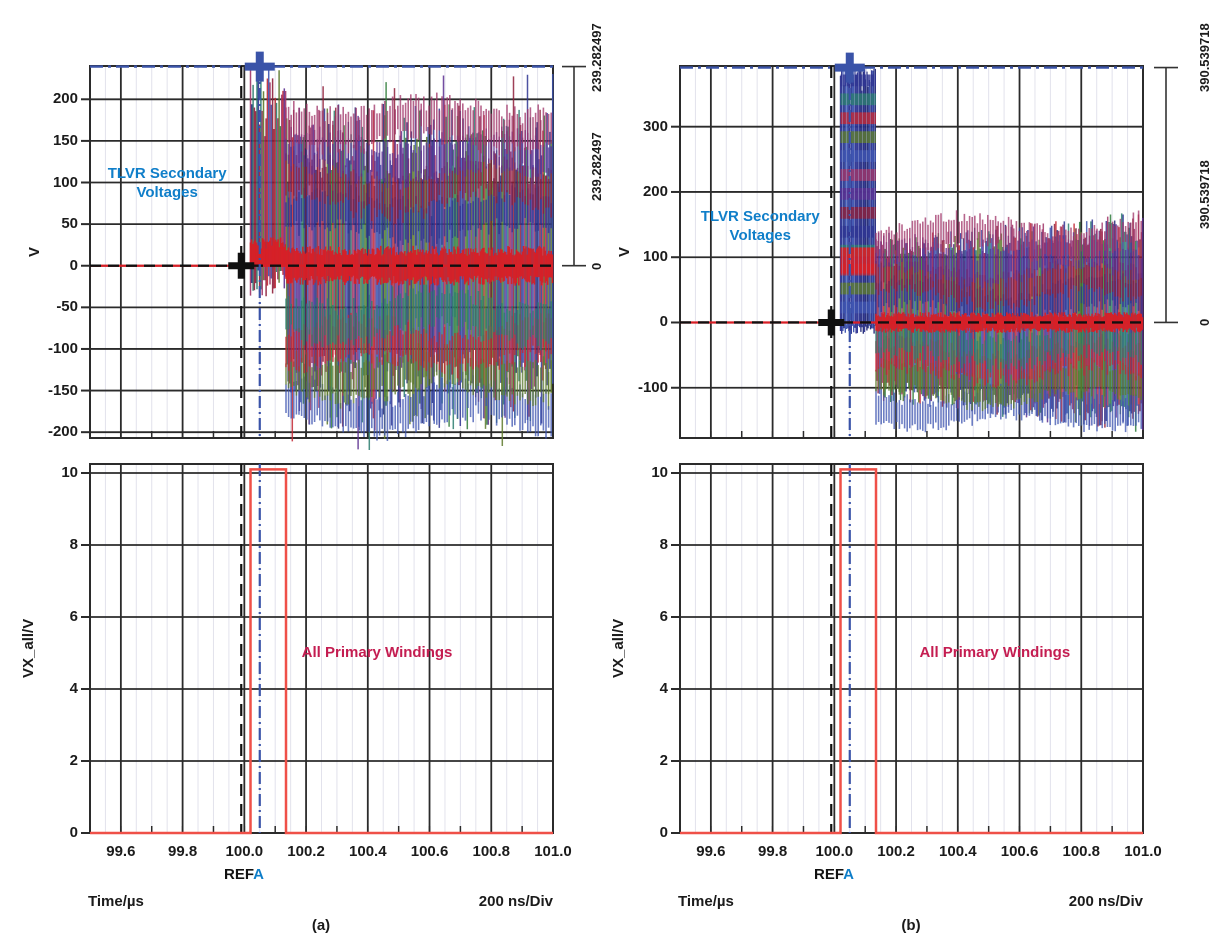 Image resolution: width=1227 pixels, height=940 pixels. Describe the element at coordinates (67, 307) in the screenshot. I see `y-tick-label: -50` at that location.